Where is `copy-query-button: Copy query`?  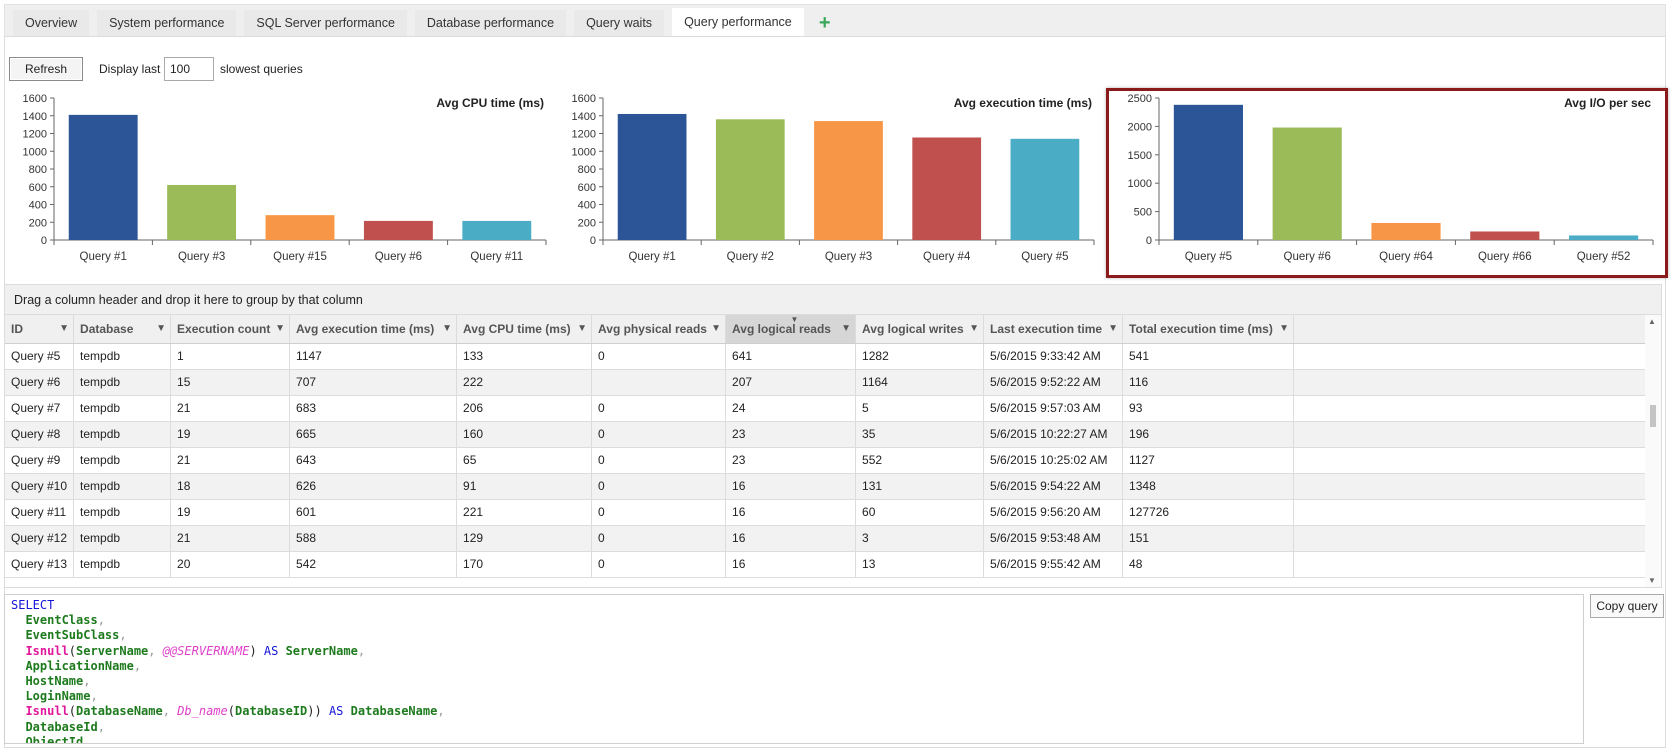 copy-query-button: Copy query is located at coordinates (1627, 606).